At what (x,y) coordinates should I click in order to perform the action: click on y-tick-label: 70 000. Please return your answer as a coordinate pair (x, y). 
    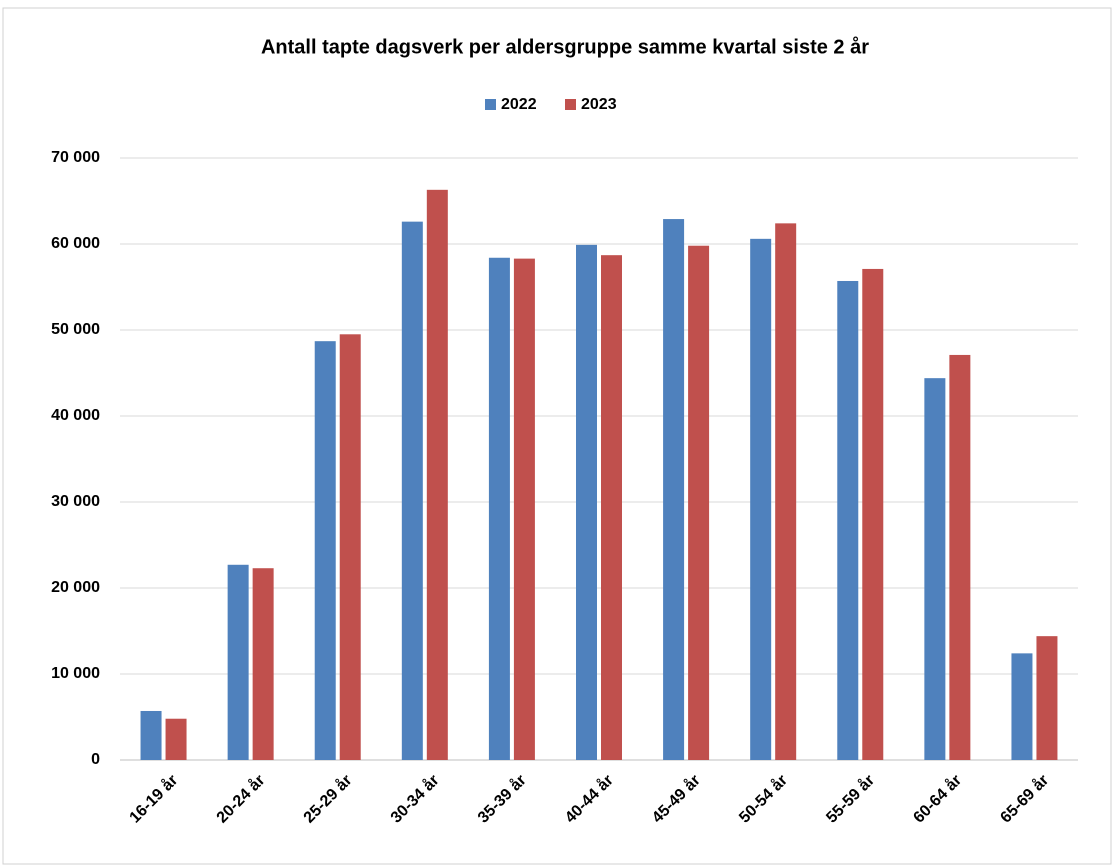
    Looking at the image, I should click on (75, 157).